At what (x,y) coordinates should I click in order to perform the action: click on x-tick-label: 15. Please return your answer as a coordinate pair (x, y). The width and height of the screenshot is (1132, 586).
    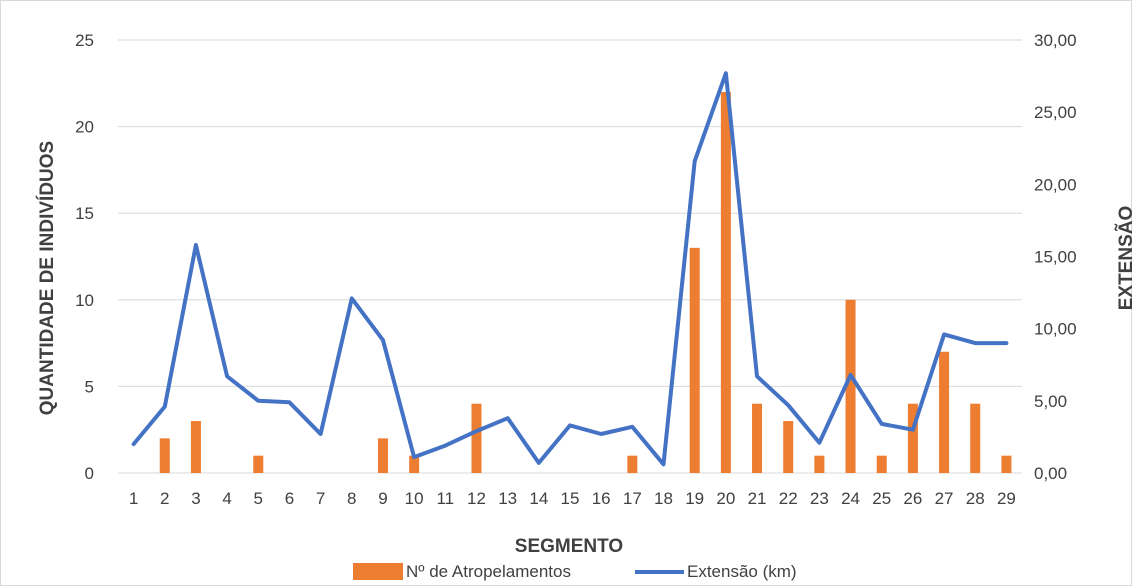
    Looking at the image, I should click on (570, 498).